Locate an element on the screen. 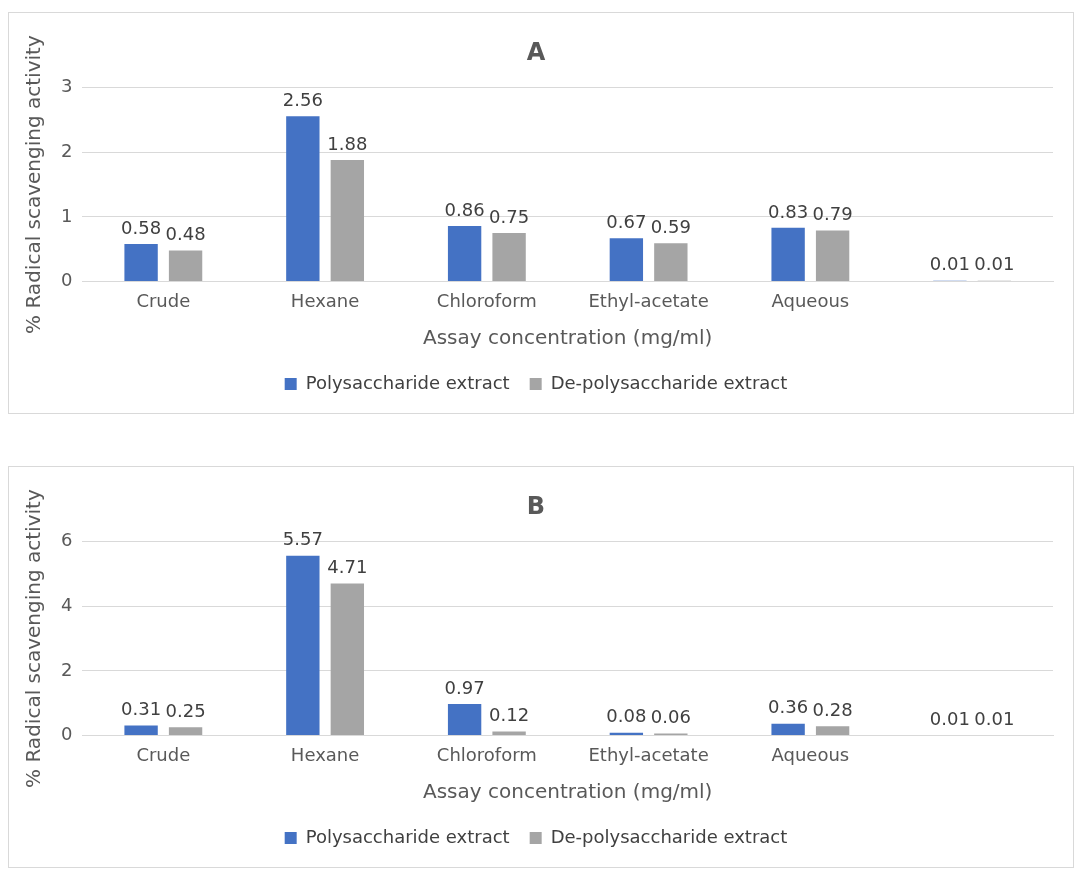  data-label: 0.58 is located at coordinates (141, 227).